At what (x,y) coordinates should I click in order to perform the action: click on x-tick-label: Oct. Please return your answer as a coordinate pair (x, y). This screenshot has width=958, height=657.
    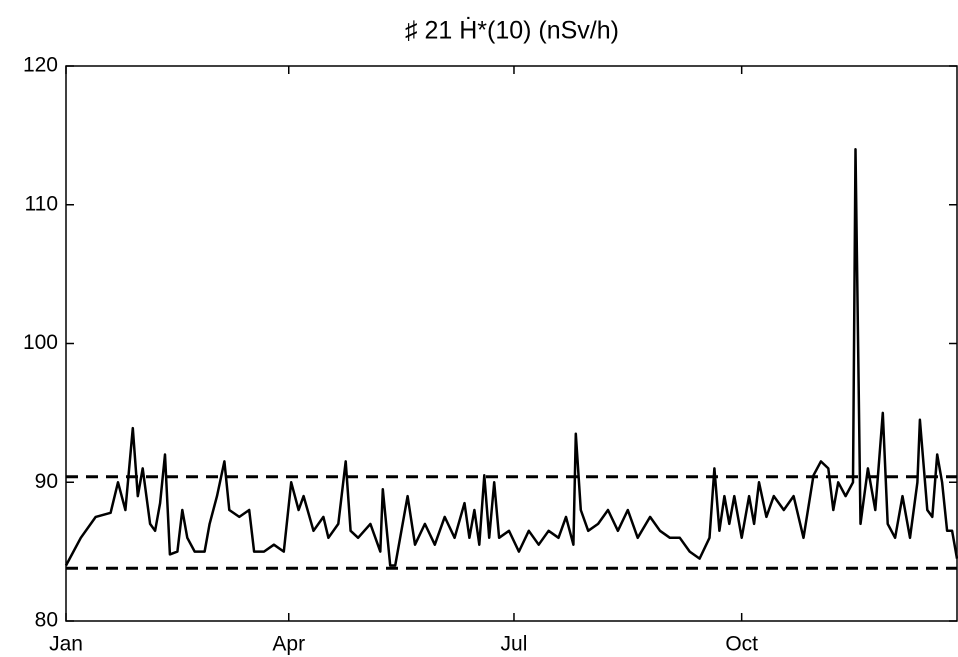
    Looking at the image, I should click on (741, 644).